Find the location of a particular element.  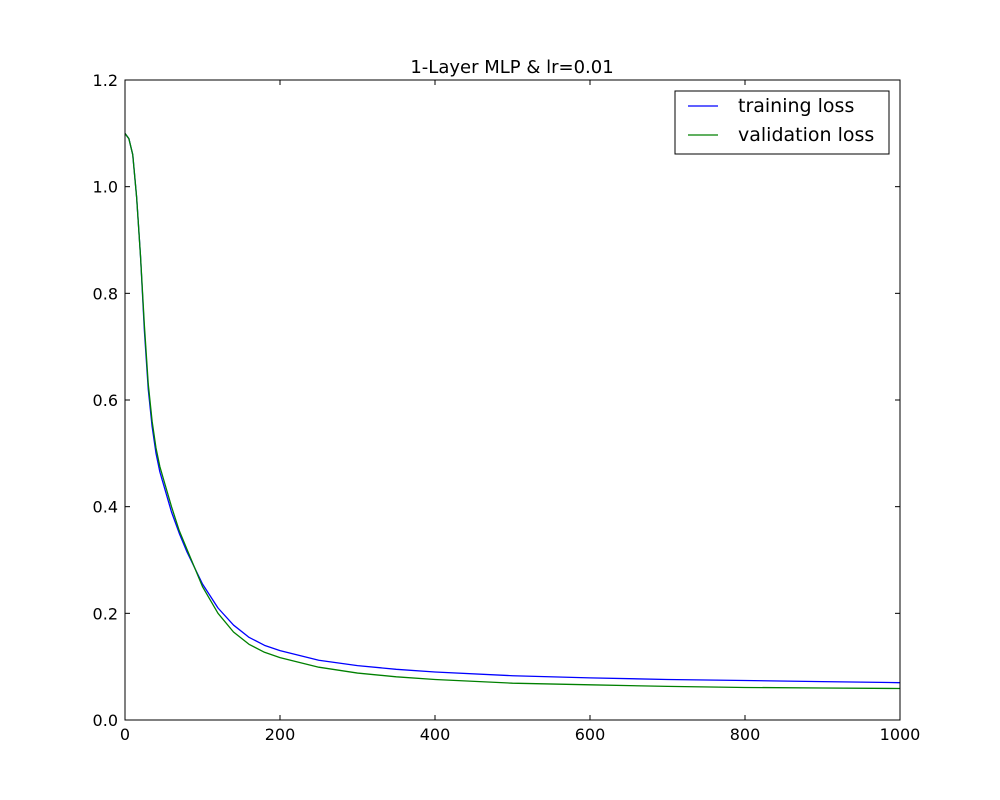

y-tick-label: 0.8 is located at coordinates (105, 293).